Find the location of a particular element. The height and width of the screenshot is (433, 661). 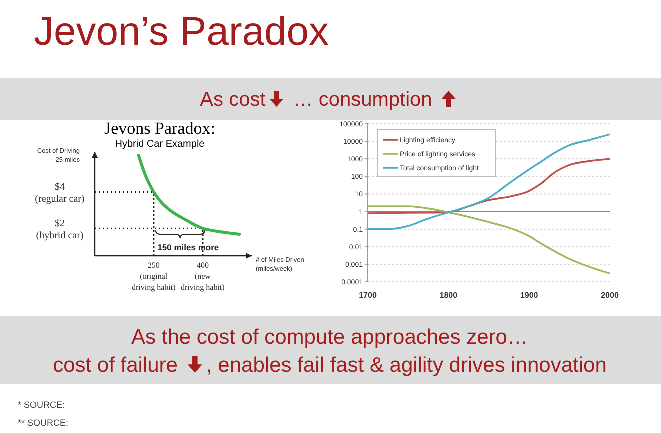

x-tick-label: 250 (original driving habit) is located at coordinates (154, 276).